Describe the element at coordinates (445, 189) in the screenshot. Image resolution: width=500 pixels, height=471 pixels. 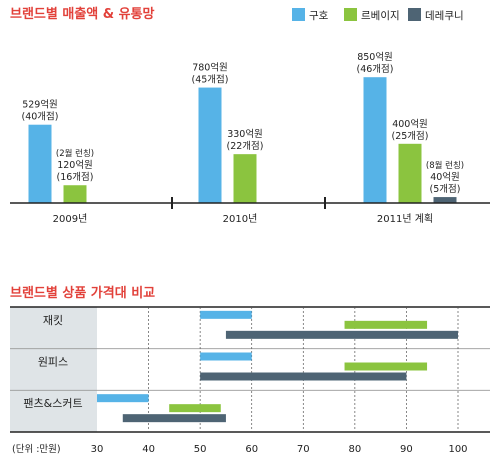
I see `chart1-data-label: (5개점)` at that location.